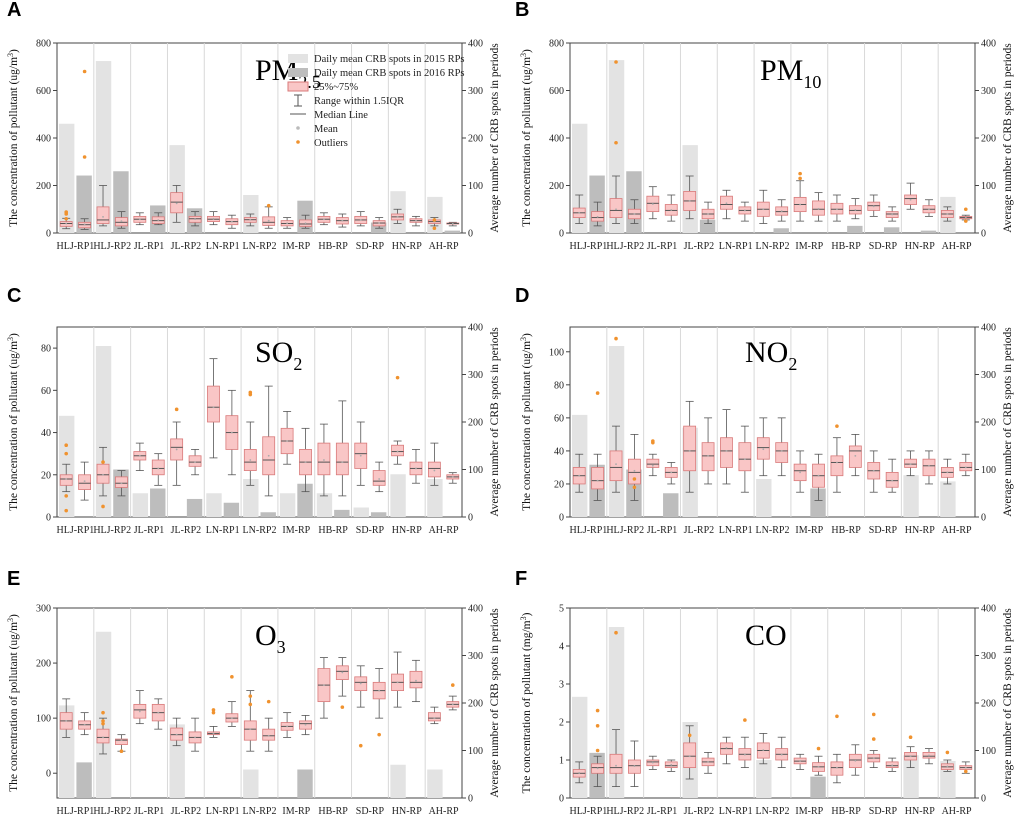 This screenshot has width=1024, height=836. Describe the element at coordinates (521, 579) in the screenshot. I see `panel-letter: F` at that location.